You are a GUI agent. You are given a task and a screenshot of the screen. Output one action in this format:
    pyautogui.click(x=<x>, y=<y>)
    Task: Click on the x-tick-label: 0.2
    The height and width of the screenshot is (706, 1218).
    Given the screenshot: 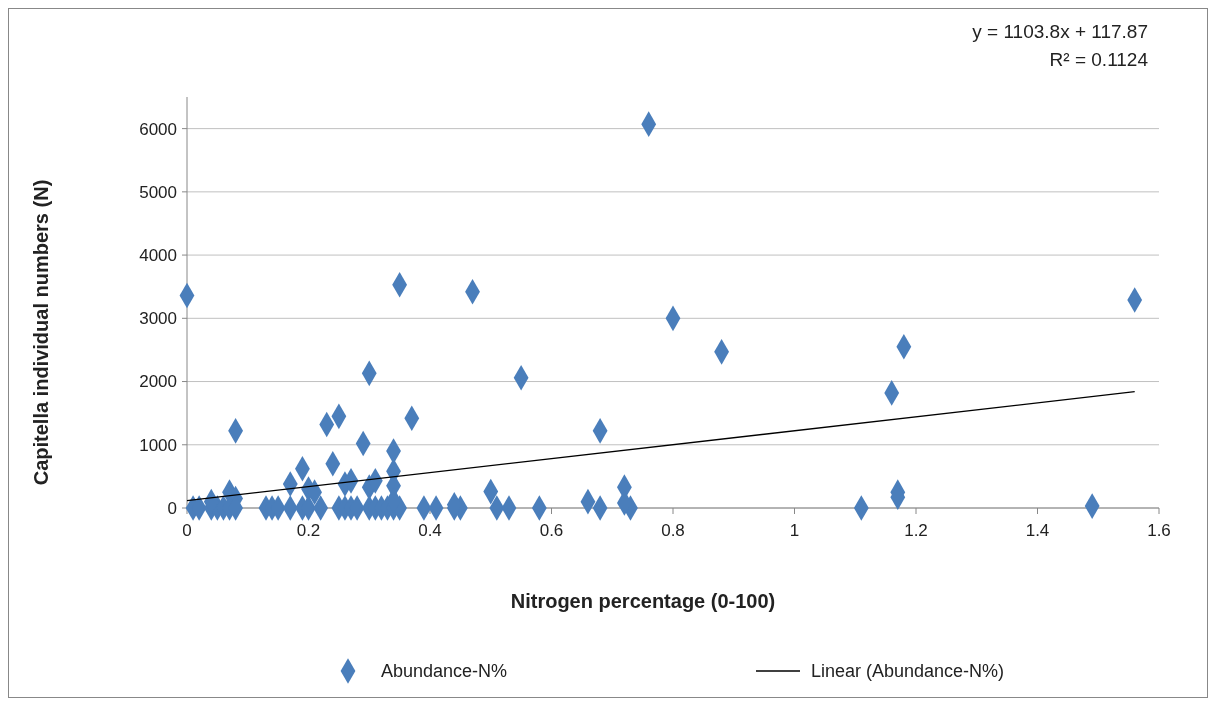 What is the action you would take?
    pyautogui.click(x=308, y=530)
    